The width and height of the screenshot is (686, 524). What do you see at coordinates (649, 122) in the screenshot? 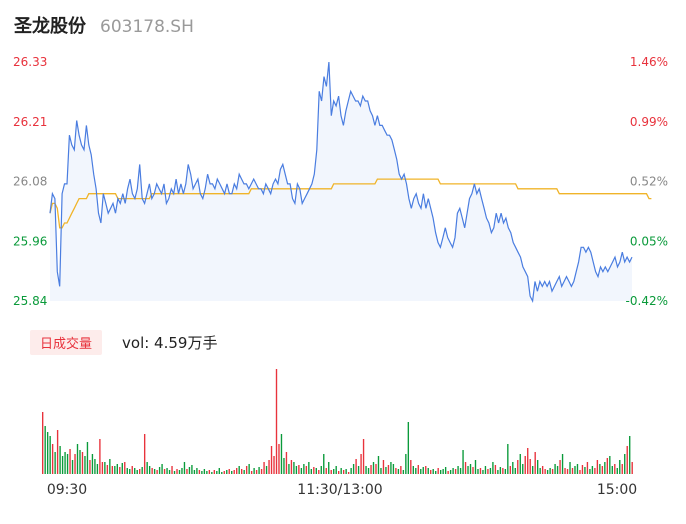
I see `right-tick-label: 0.99%` at bounding box center [649, 122].